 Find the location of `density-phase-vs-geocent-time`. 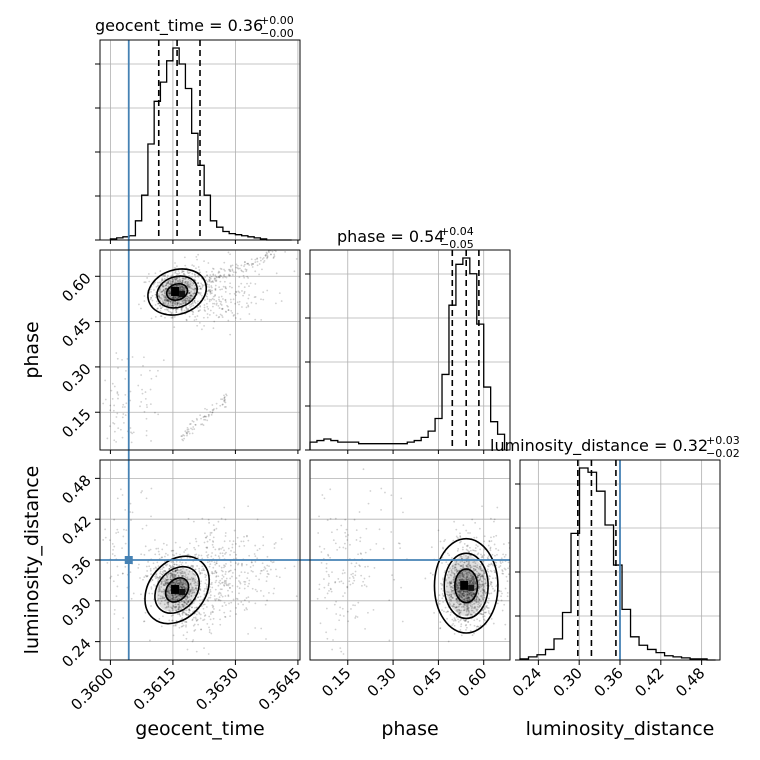

density-phase-vs-geocent-time is located at coordinates (177, 292).